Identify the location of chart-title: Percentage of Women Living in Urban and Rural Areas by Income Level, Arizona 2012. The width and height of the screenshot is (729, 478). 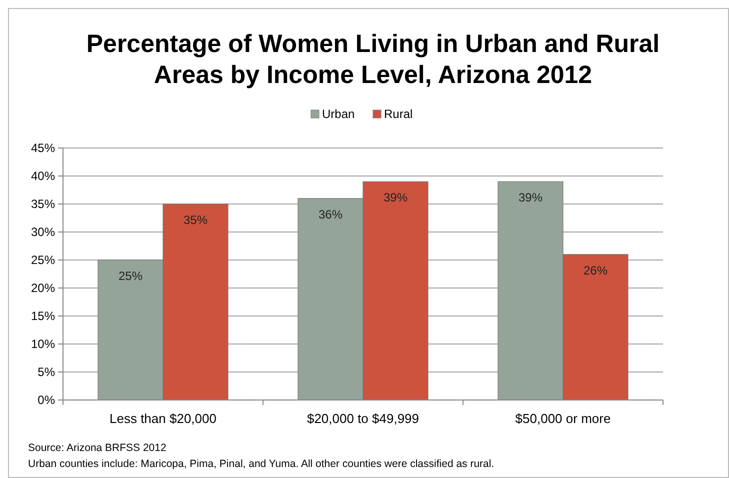
(373, 59).